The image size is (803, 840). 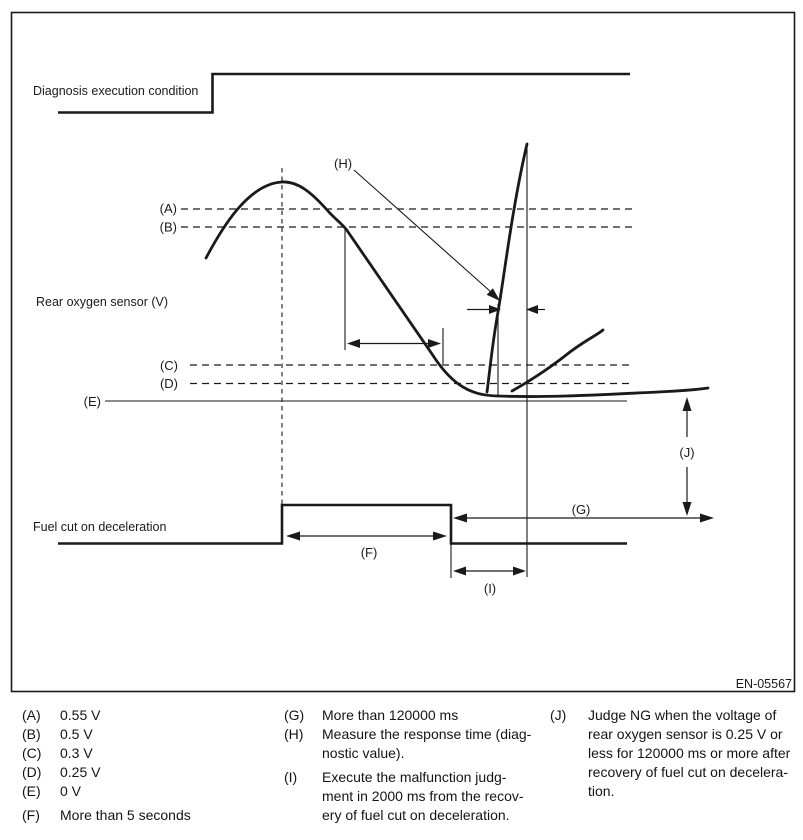 I want to click on marker-j-label: (J), so click(x=686, y=452).